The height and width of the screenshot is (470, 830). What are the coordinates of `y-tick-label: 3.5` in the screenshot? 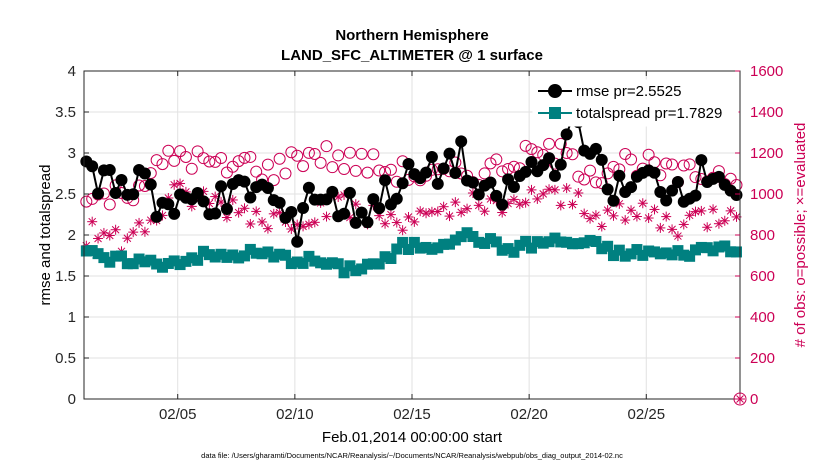 It's located at (65, 112).